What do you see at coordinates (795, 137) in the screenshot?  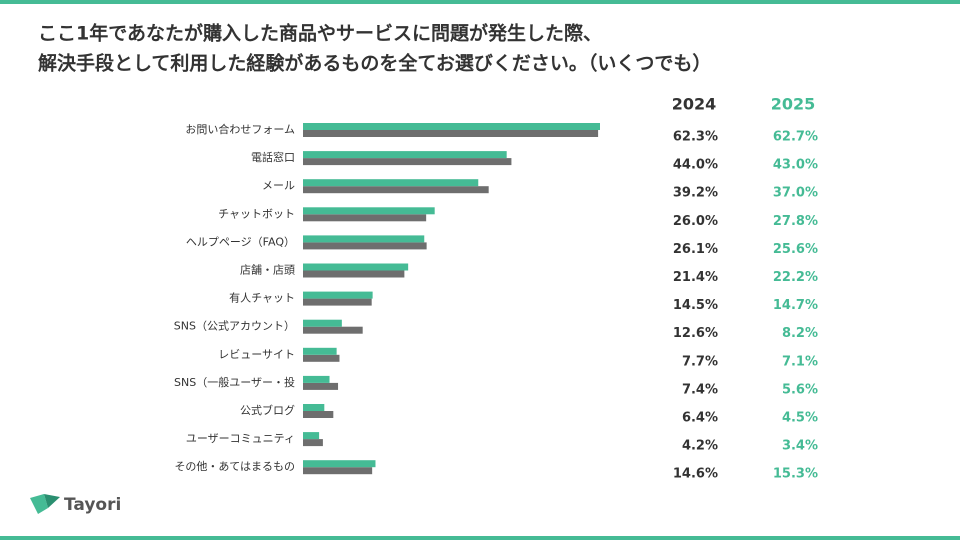 I see `value-label: 62.7%` at bounding box center [795, 137].